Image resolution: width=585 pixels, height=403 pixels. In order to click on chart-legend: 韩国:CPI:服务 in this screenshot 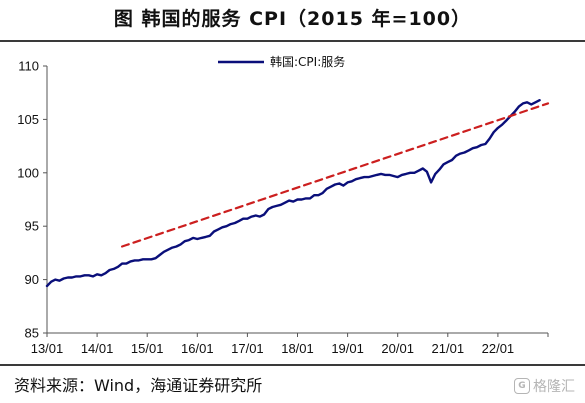, I will do `click(281, 61)`.